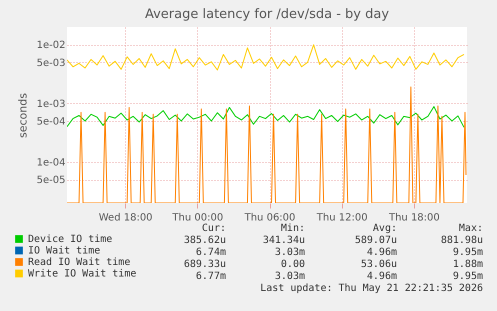 The image size is (497, 311). I want to click on text: 385.62u, so click(205, 240).